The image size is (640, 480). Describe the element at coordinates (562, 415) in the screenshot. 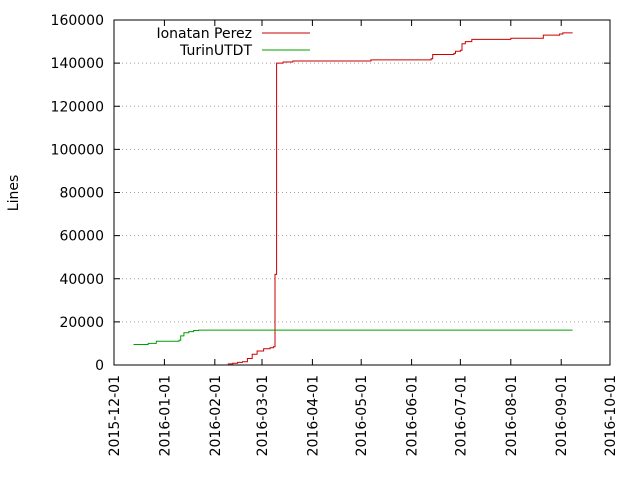

I see `x-tick-label: 2016-09-01` at that location.